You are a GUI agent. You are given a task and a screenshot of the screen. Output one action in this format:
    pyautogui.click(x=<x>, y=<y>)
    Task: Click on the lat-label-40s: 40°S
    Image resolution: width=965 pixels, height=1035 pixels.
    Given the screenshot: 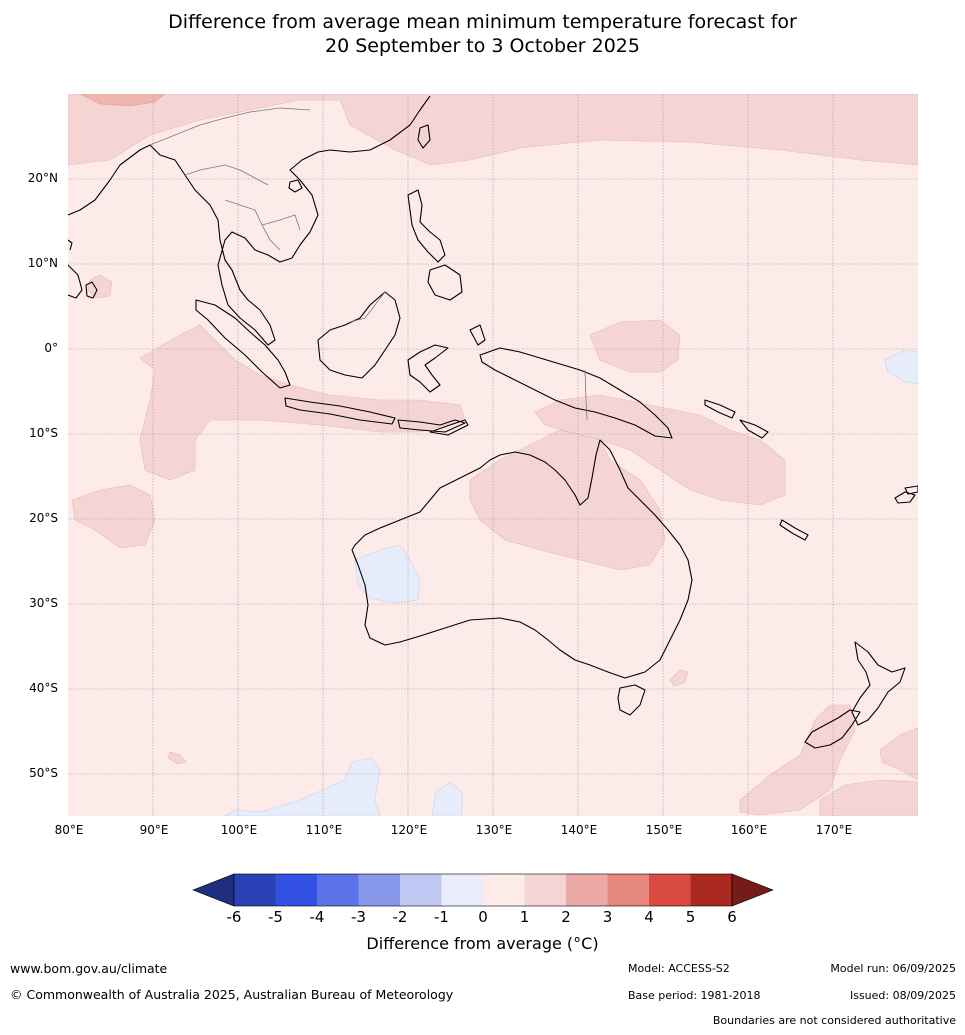 What is the action you would take?
    pyautogui.click(x=43, y=688)
    